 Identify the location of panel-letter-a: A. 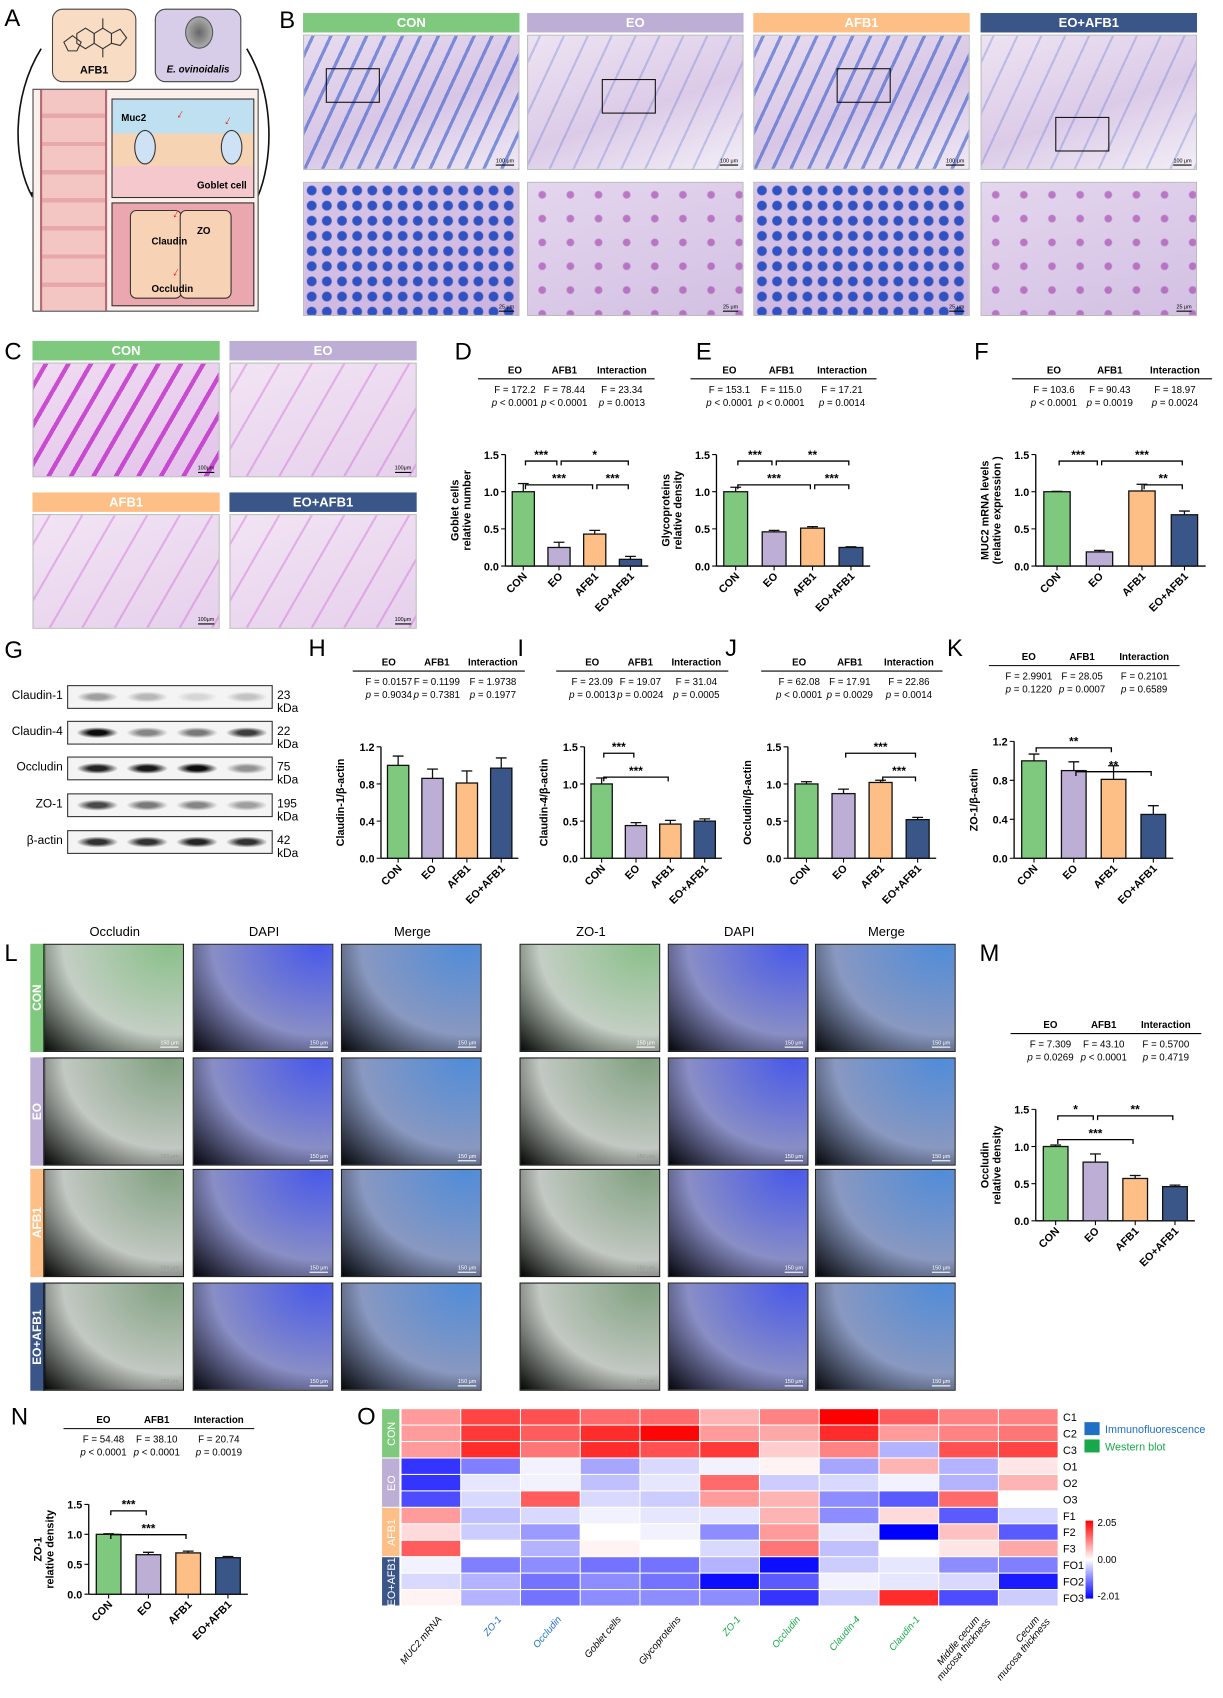
(12, 18).